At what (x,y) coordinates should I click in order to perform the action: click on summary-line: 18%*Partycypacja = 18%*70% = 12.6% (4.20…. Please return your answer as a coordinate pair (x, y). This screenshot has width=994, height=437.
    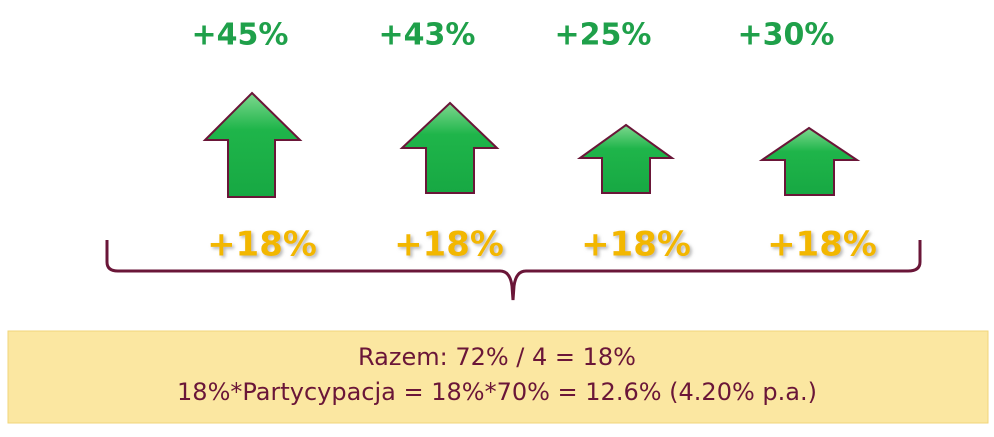
    Looking at the image, I should click on (497, 392).